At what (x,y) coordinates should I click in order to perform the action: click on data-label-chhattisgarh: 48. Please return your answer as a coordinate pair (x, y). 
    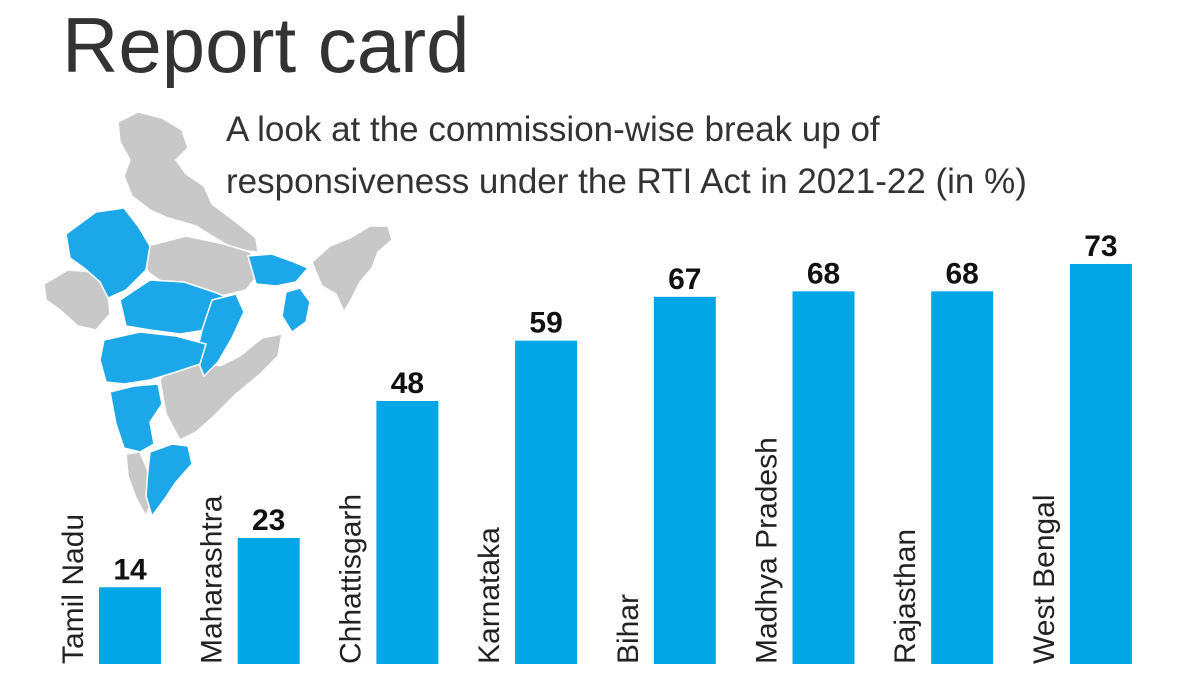
    Looking at the image, I should click on (407, 383).